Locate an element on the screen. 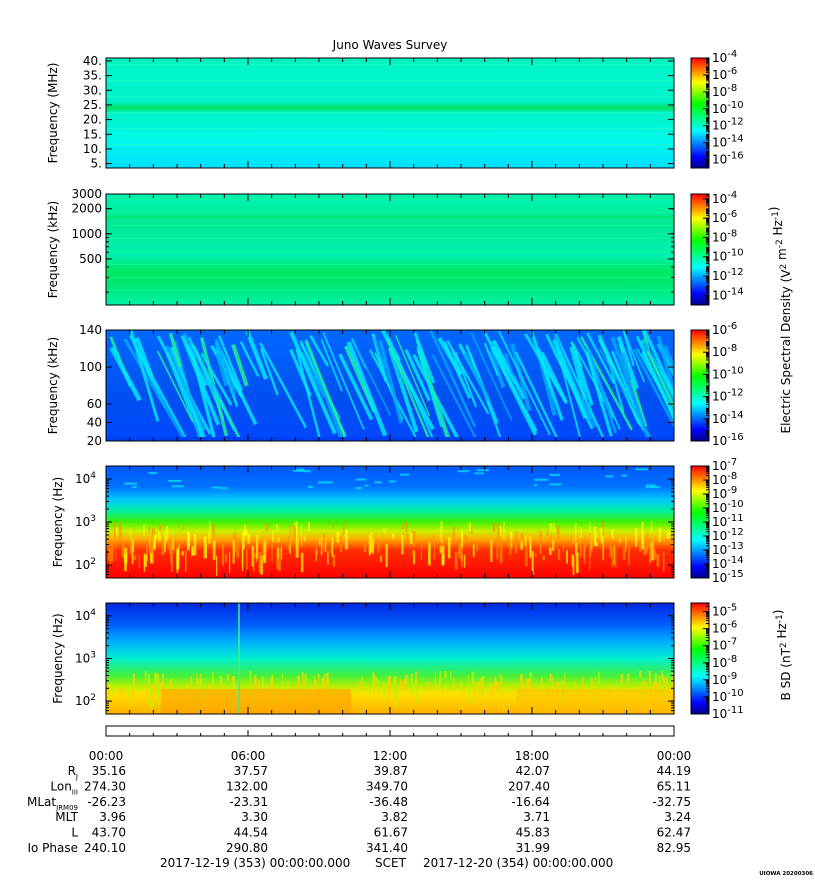 The width and height of the screenshot is (815, 880). ephemeris-value: 3.82 is located at coordinates (394, 817).